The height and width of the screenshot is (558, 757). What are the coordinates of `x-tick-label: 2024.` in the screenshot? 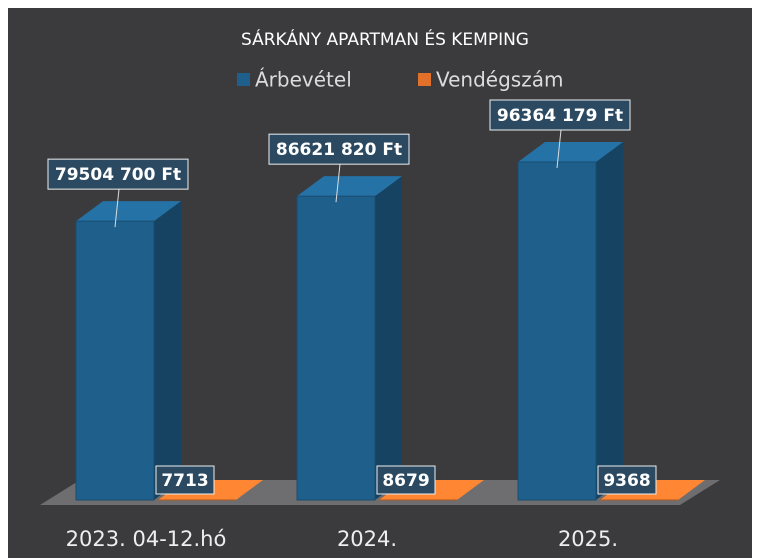 It's located at (367, 539).